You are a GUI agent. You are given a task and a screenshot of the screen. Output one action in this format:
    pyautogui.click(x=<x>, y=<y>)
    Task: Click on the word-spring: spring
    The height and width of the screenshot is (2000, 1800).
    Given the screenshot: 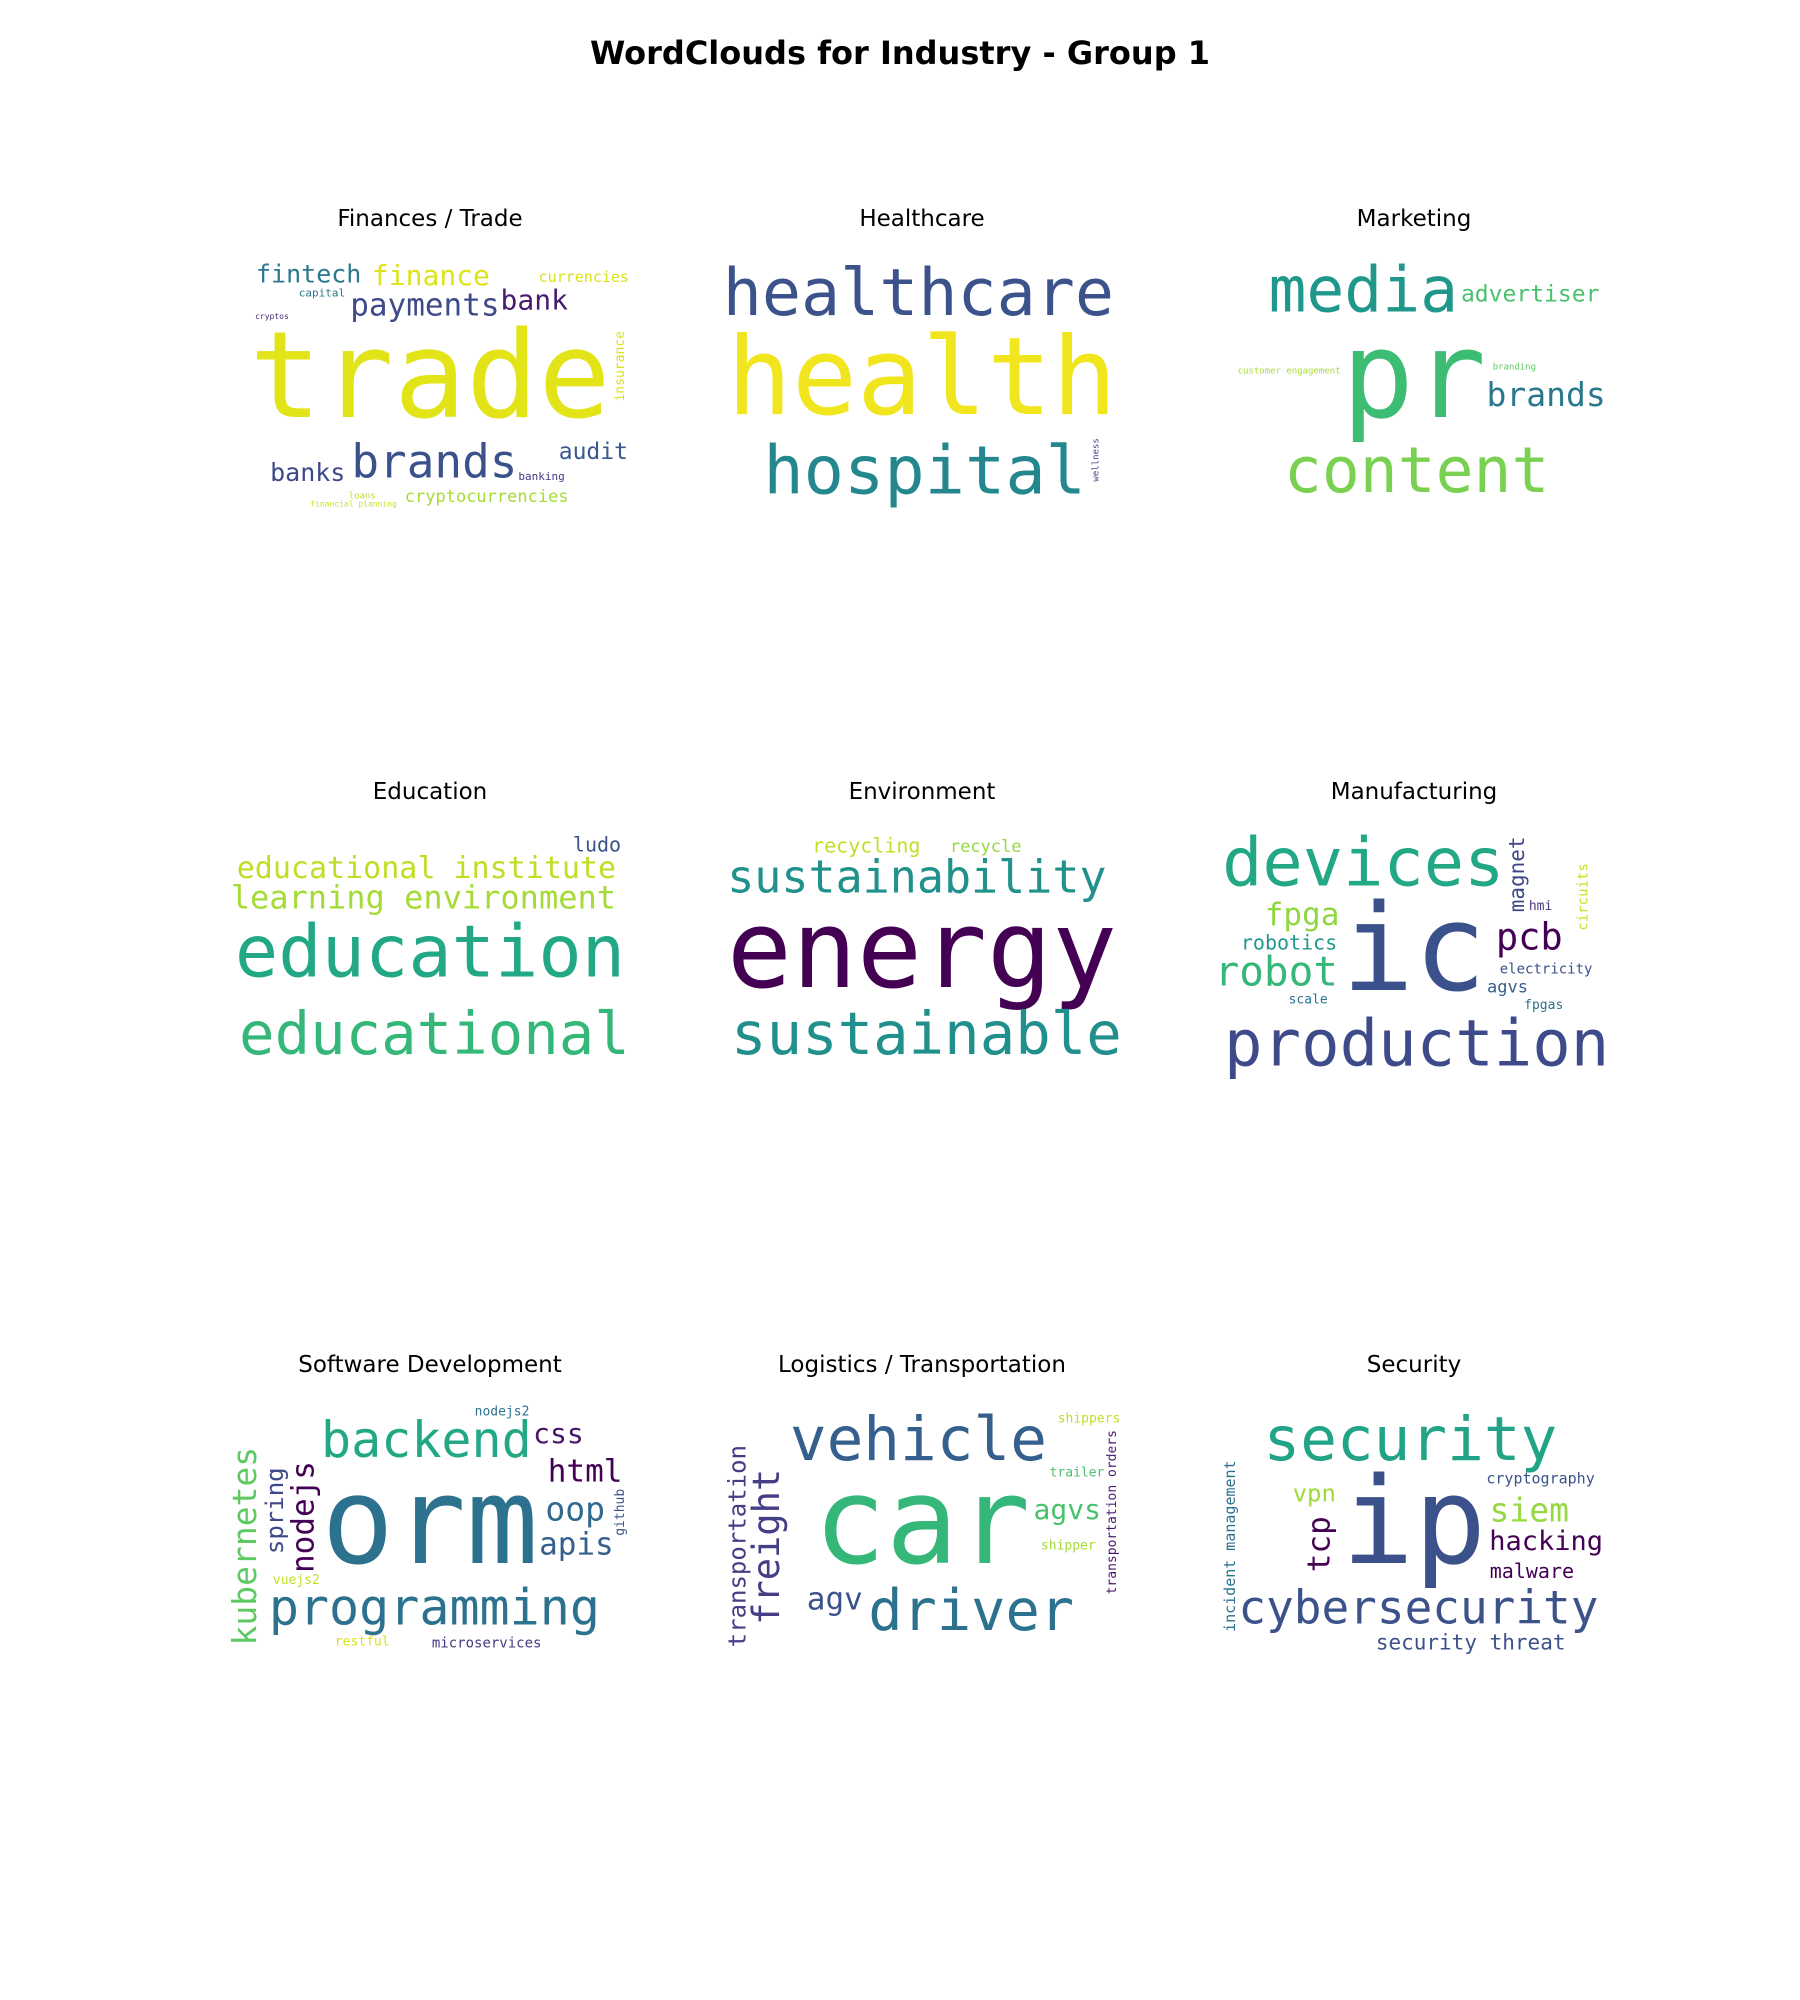 What is the action you would take?
    pyautogui.click(x=275, y=1510)
    